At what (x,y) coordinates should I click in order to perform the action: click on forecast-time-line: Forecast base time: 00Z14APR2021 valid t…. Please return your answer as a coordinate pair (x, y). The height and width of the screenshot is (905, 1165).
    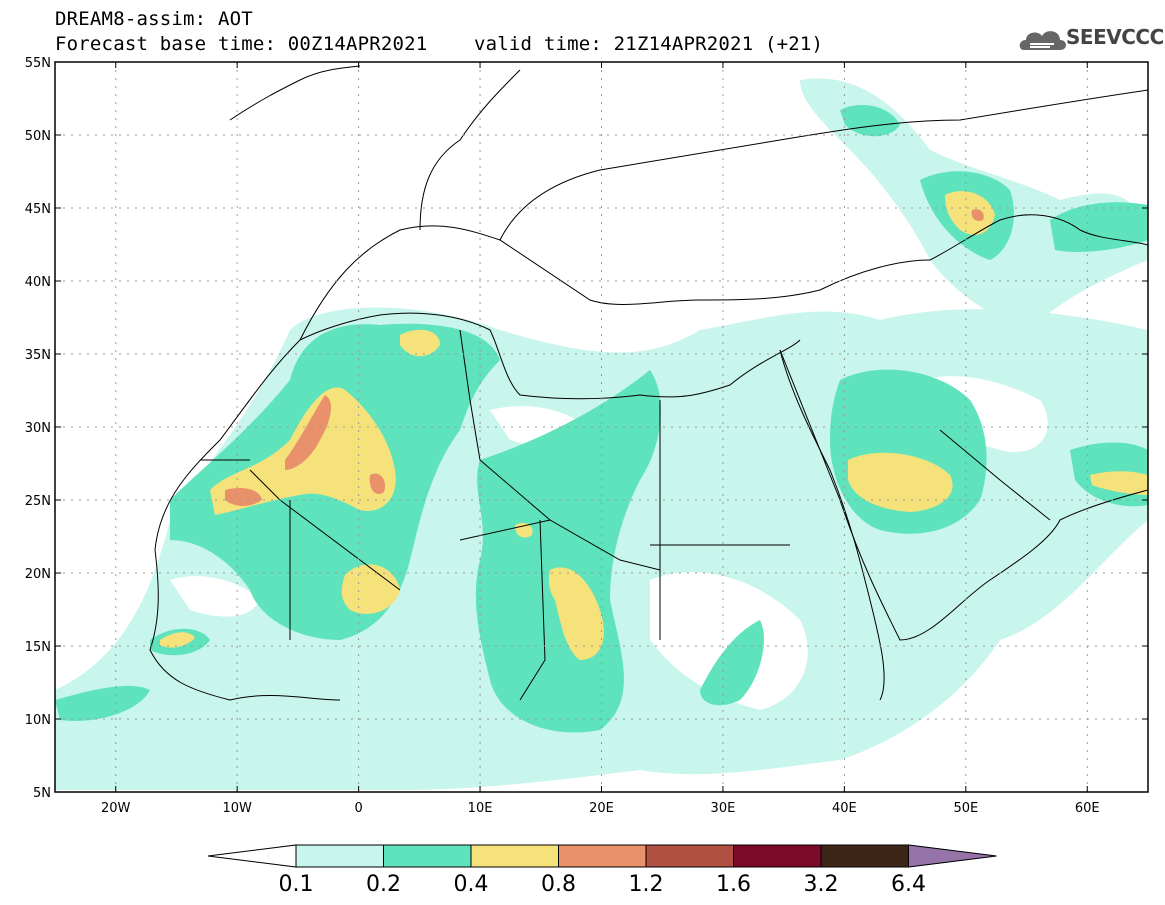
    Looking at the image, I should click on (439, 44).